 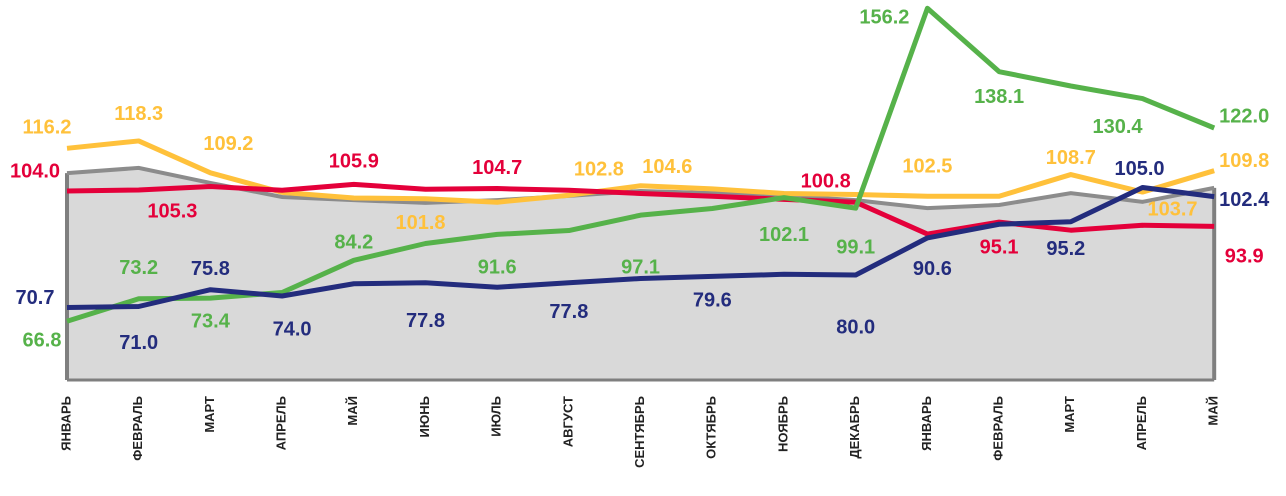 What do you see at coordinates (999, 97) in the screenshot?
I see `value-label: 138.1` at bounding box center [999, 97].